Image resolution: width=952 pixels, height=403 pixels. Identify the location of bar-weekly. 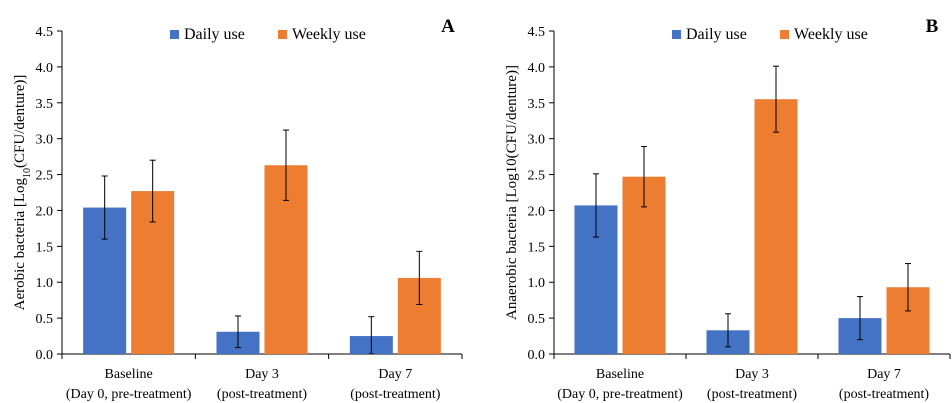
(776, 226).